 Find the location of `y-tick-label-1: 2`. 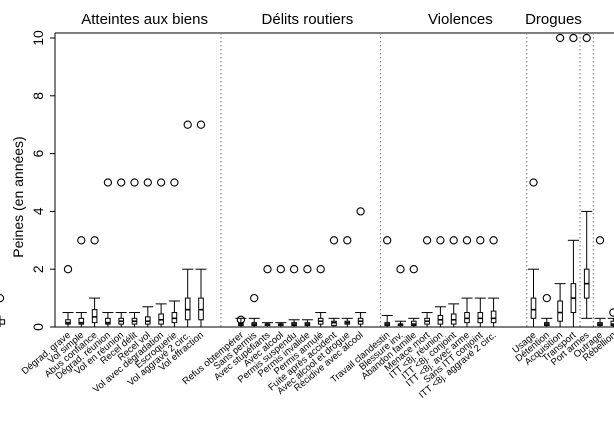

y-tick-label-1: 2 is located at coordinates (38, 269).